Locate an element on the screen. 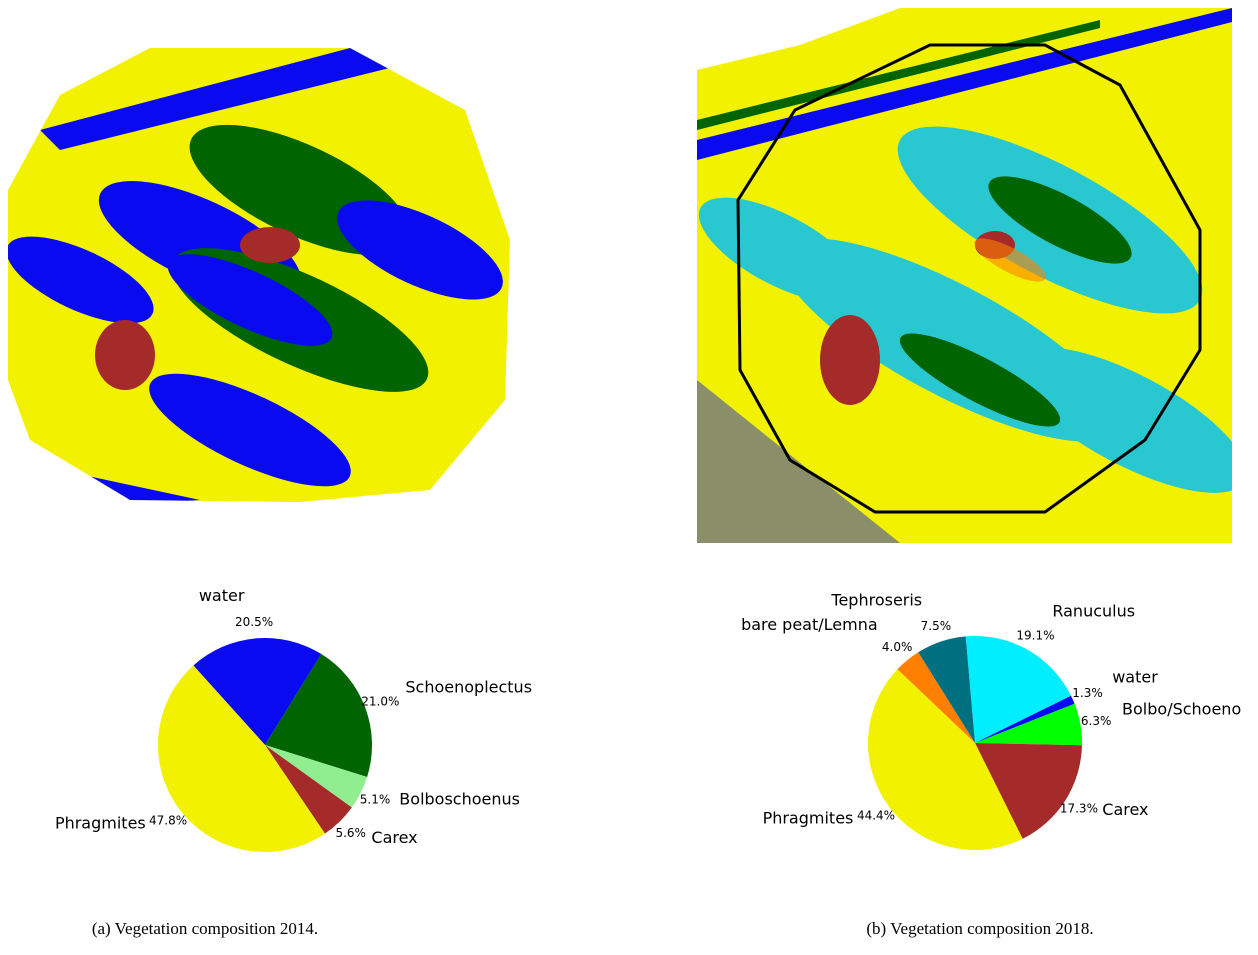  slice-label: Tephroseris is located at coordinates (876, 600).